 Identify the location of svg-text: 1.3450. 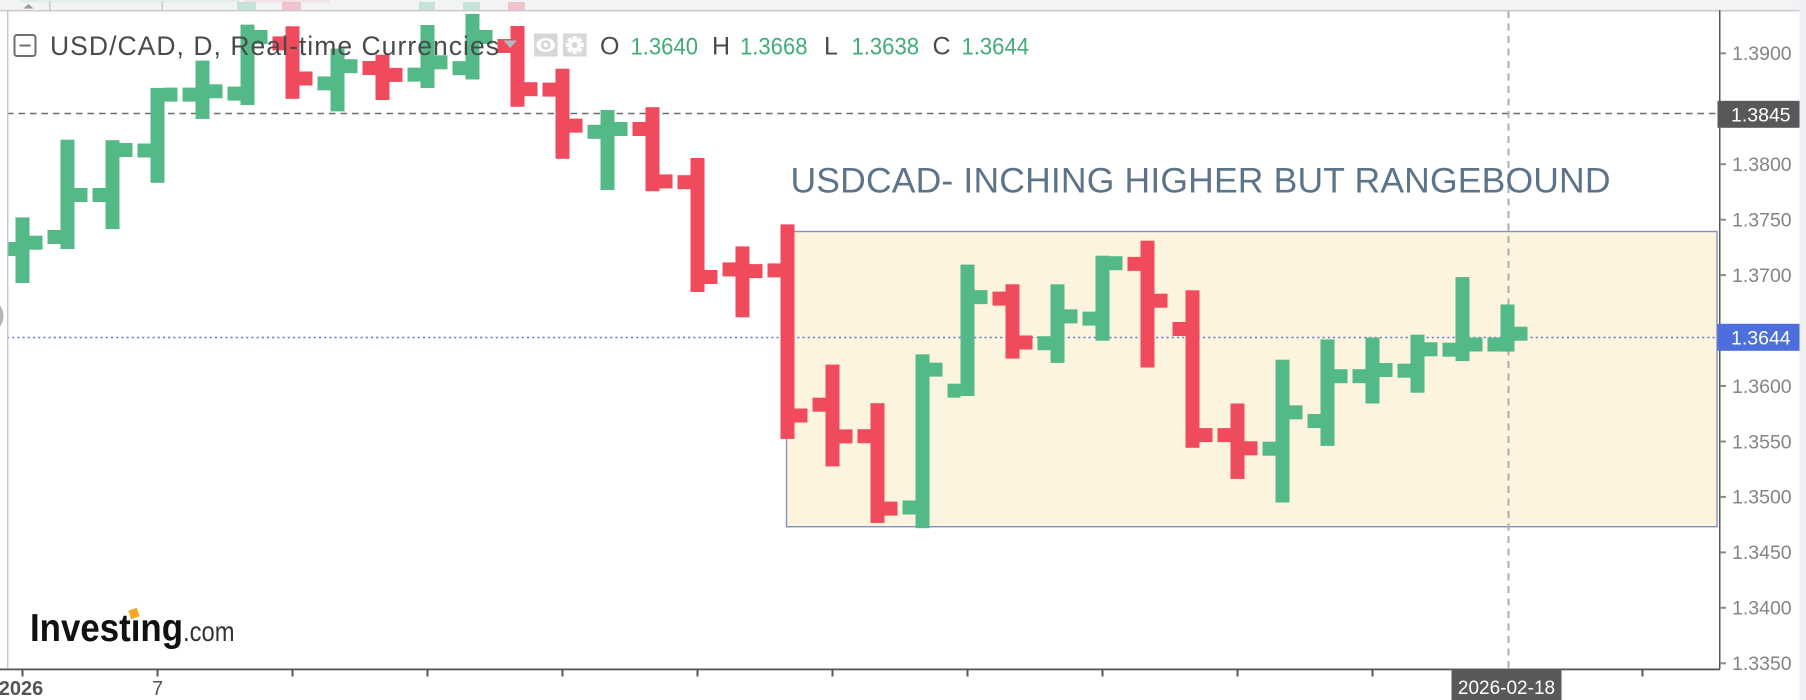
(1762, 553).